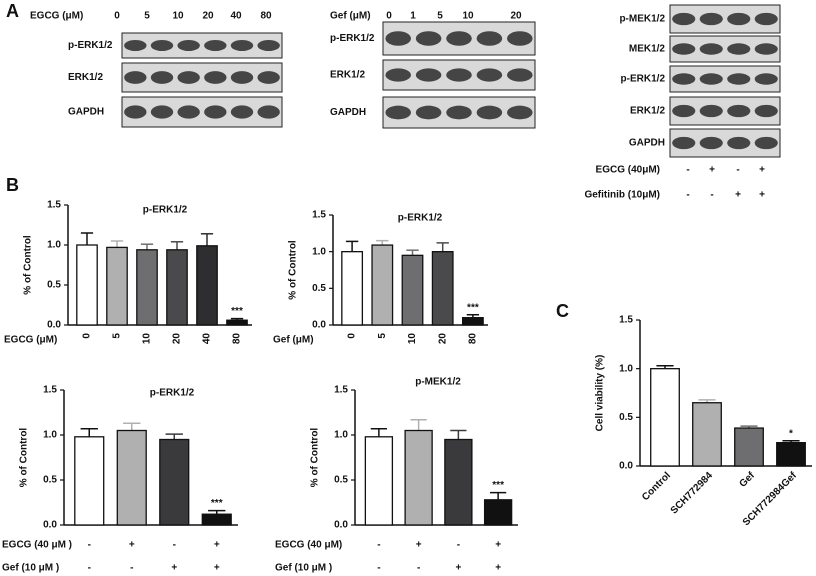 The image size is (816, 576). What do you see at coordinates (562, 311) in the screenshot?
I see `panel-label: C` at bounding box center [562, 311].